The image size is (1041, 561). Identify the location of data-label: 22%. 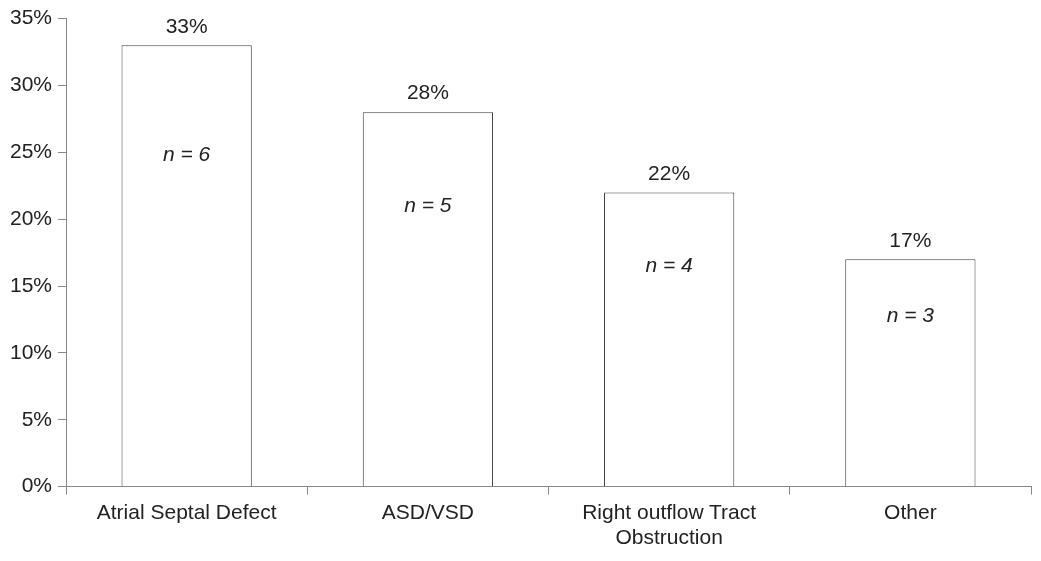
(669, 172).